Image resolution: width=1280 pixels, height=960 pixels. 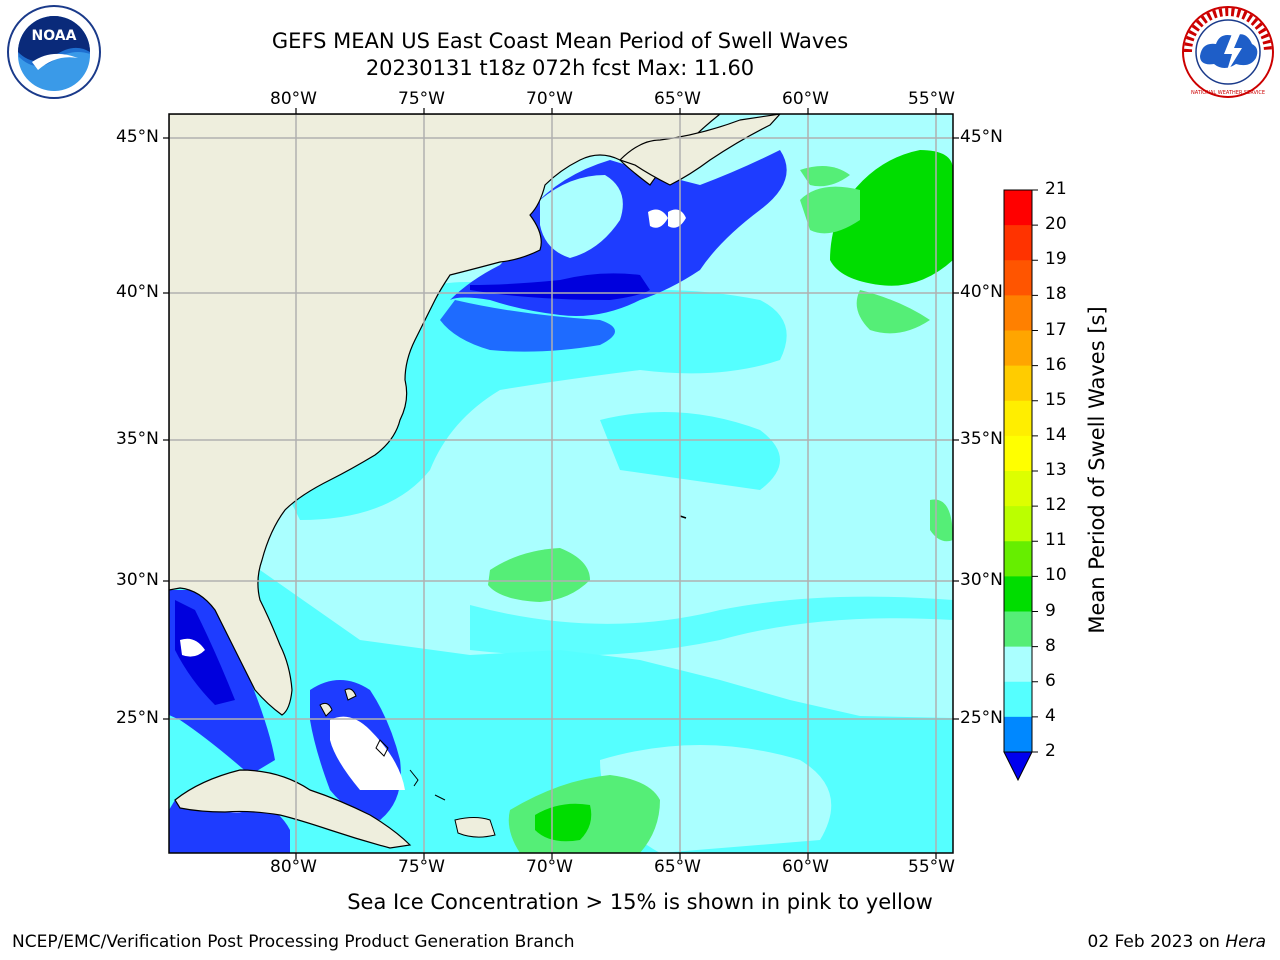 What do you see at coordinates (1097, 470) in the screenshot?
I see `colorbar-title: Mean Period of Swell Waves [s]` at bounding box center [1097, 470].